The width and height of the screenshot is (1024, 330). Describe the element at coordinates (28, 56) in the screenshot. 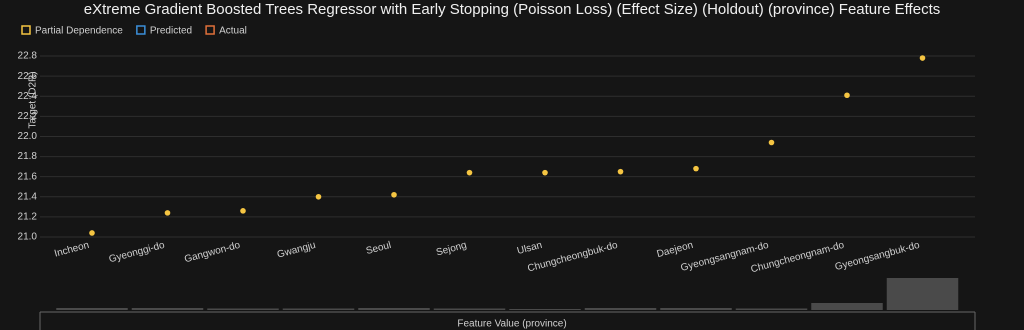

I see `y-tick-label: 22.8` at that location.